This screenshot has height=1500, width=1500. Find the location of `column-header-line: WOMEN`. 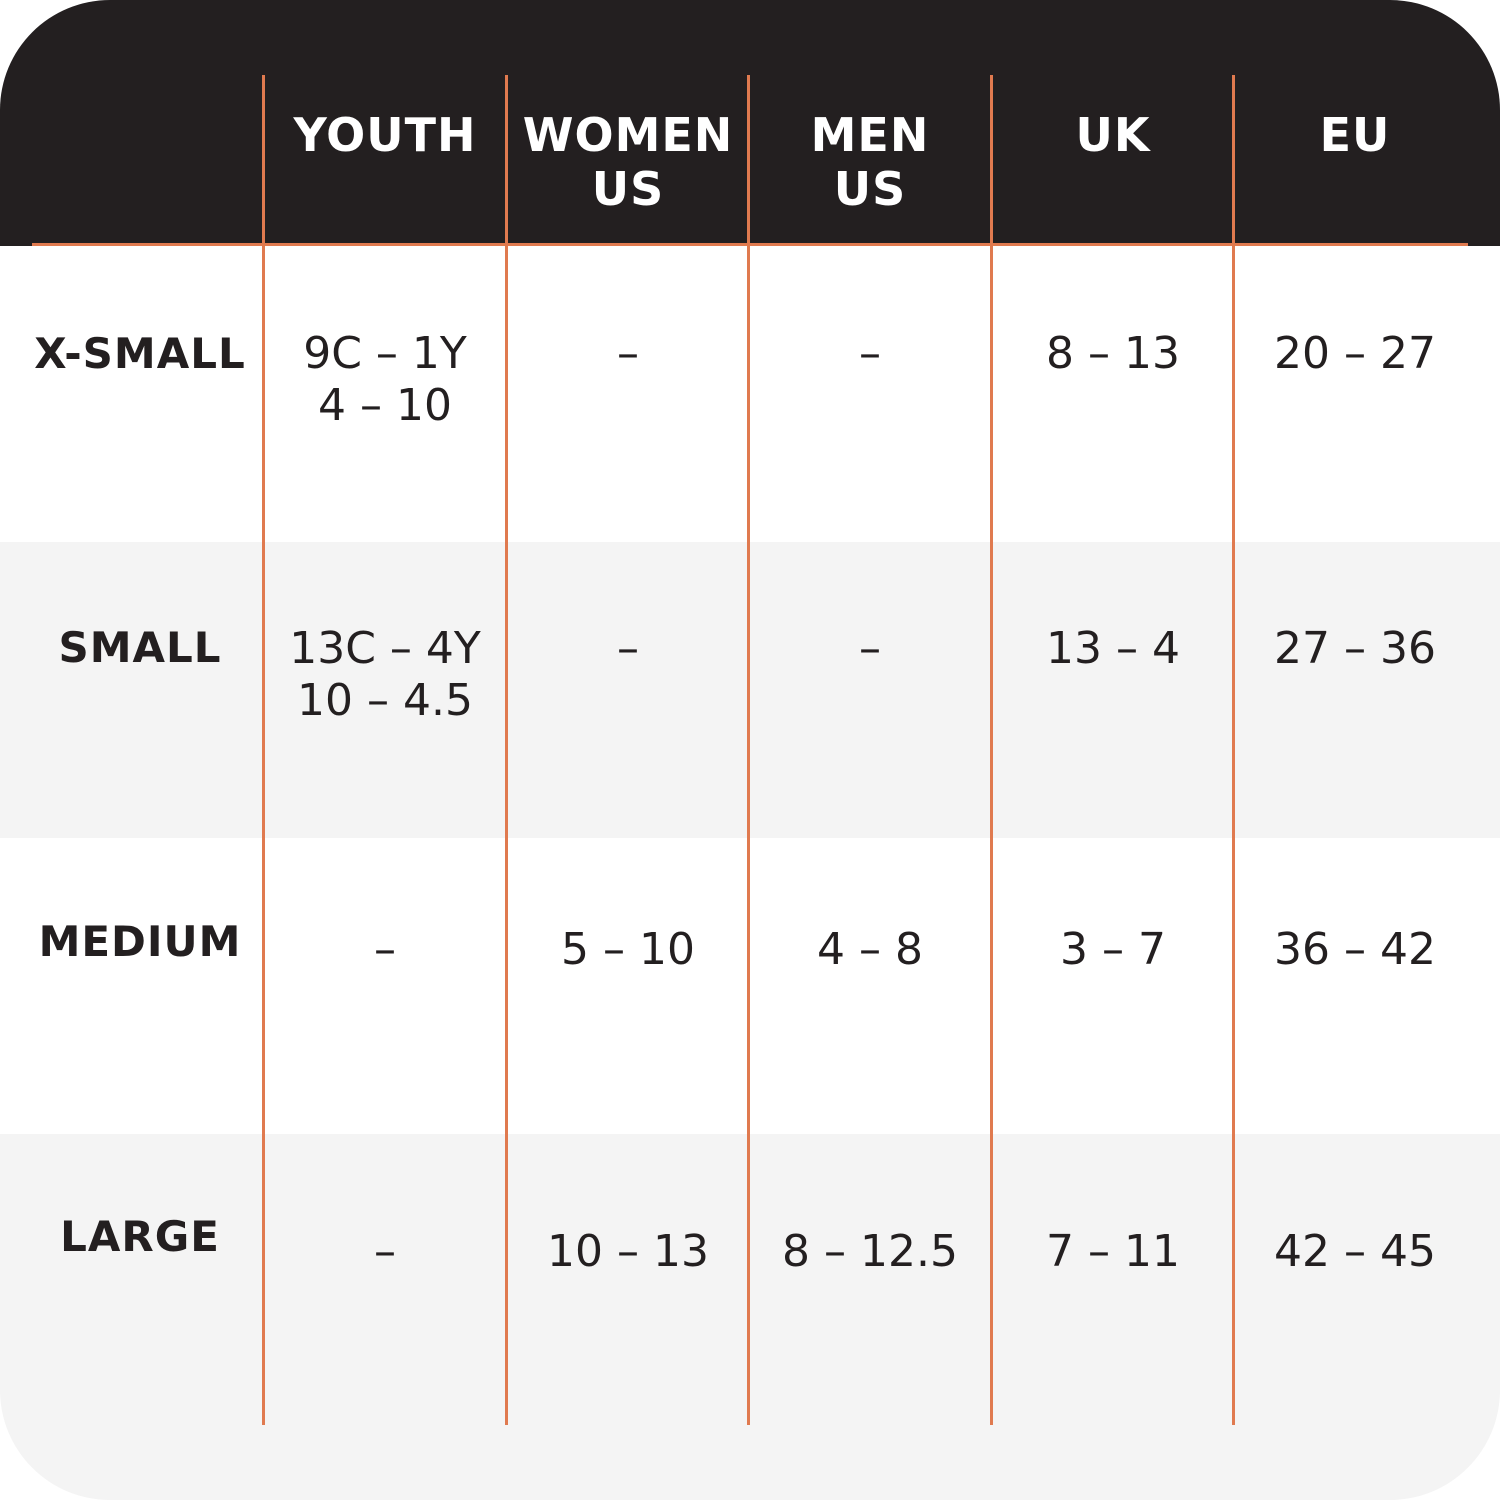

column-header-line: WOMEN is located at coordinates (628, 135).